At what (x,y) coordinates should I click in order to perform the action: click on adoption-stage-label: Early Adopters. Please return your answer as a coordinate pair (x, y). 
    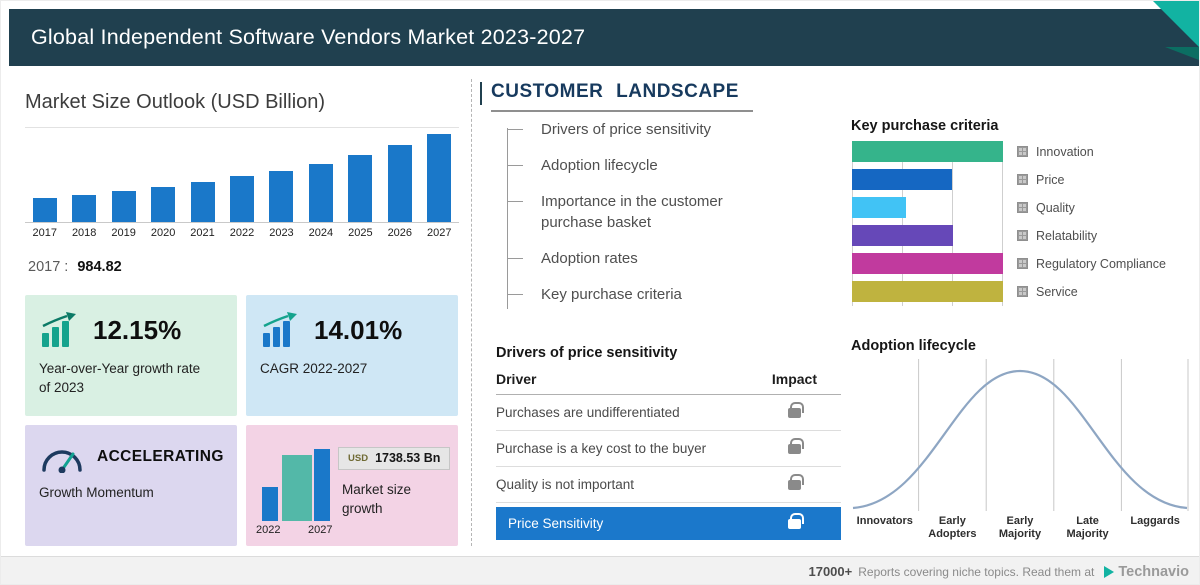
    Looking at the image, I should click on (952, 527).